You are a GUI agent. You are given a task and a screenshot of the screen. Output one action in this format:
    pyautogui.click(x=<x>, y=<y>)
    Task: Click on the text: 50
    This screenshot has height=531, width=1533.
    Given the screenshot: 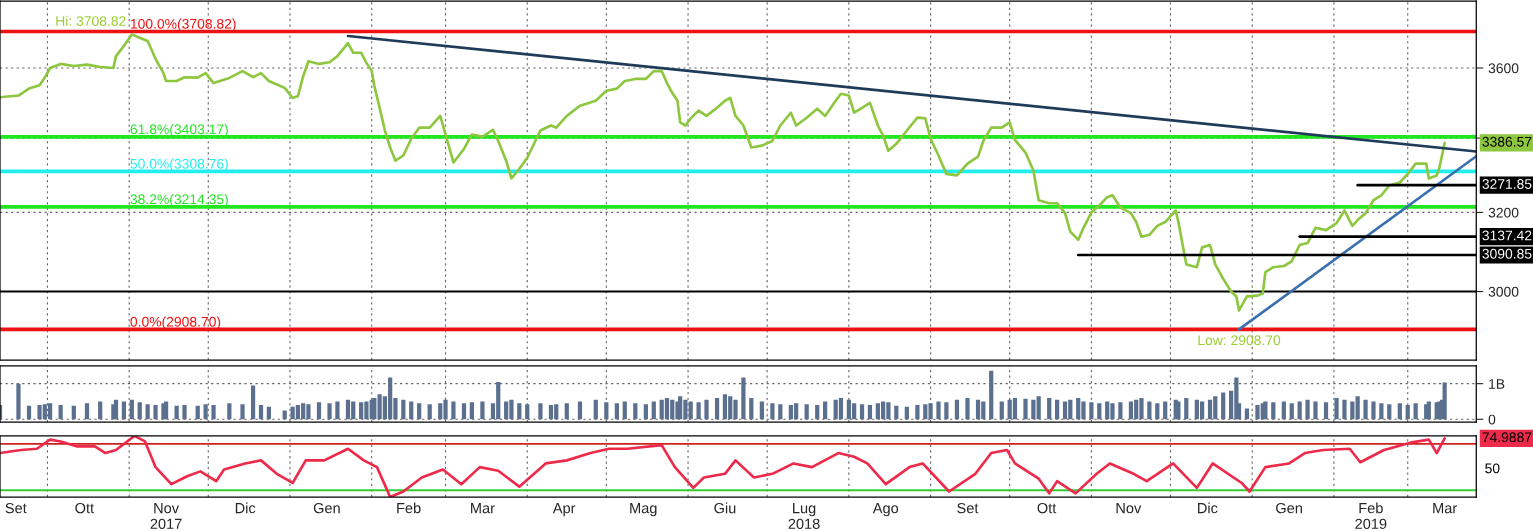 What is the action you would take?
    pyautogui.click(x=1492, y=468)
    